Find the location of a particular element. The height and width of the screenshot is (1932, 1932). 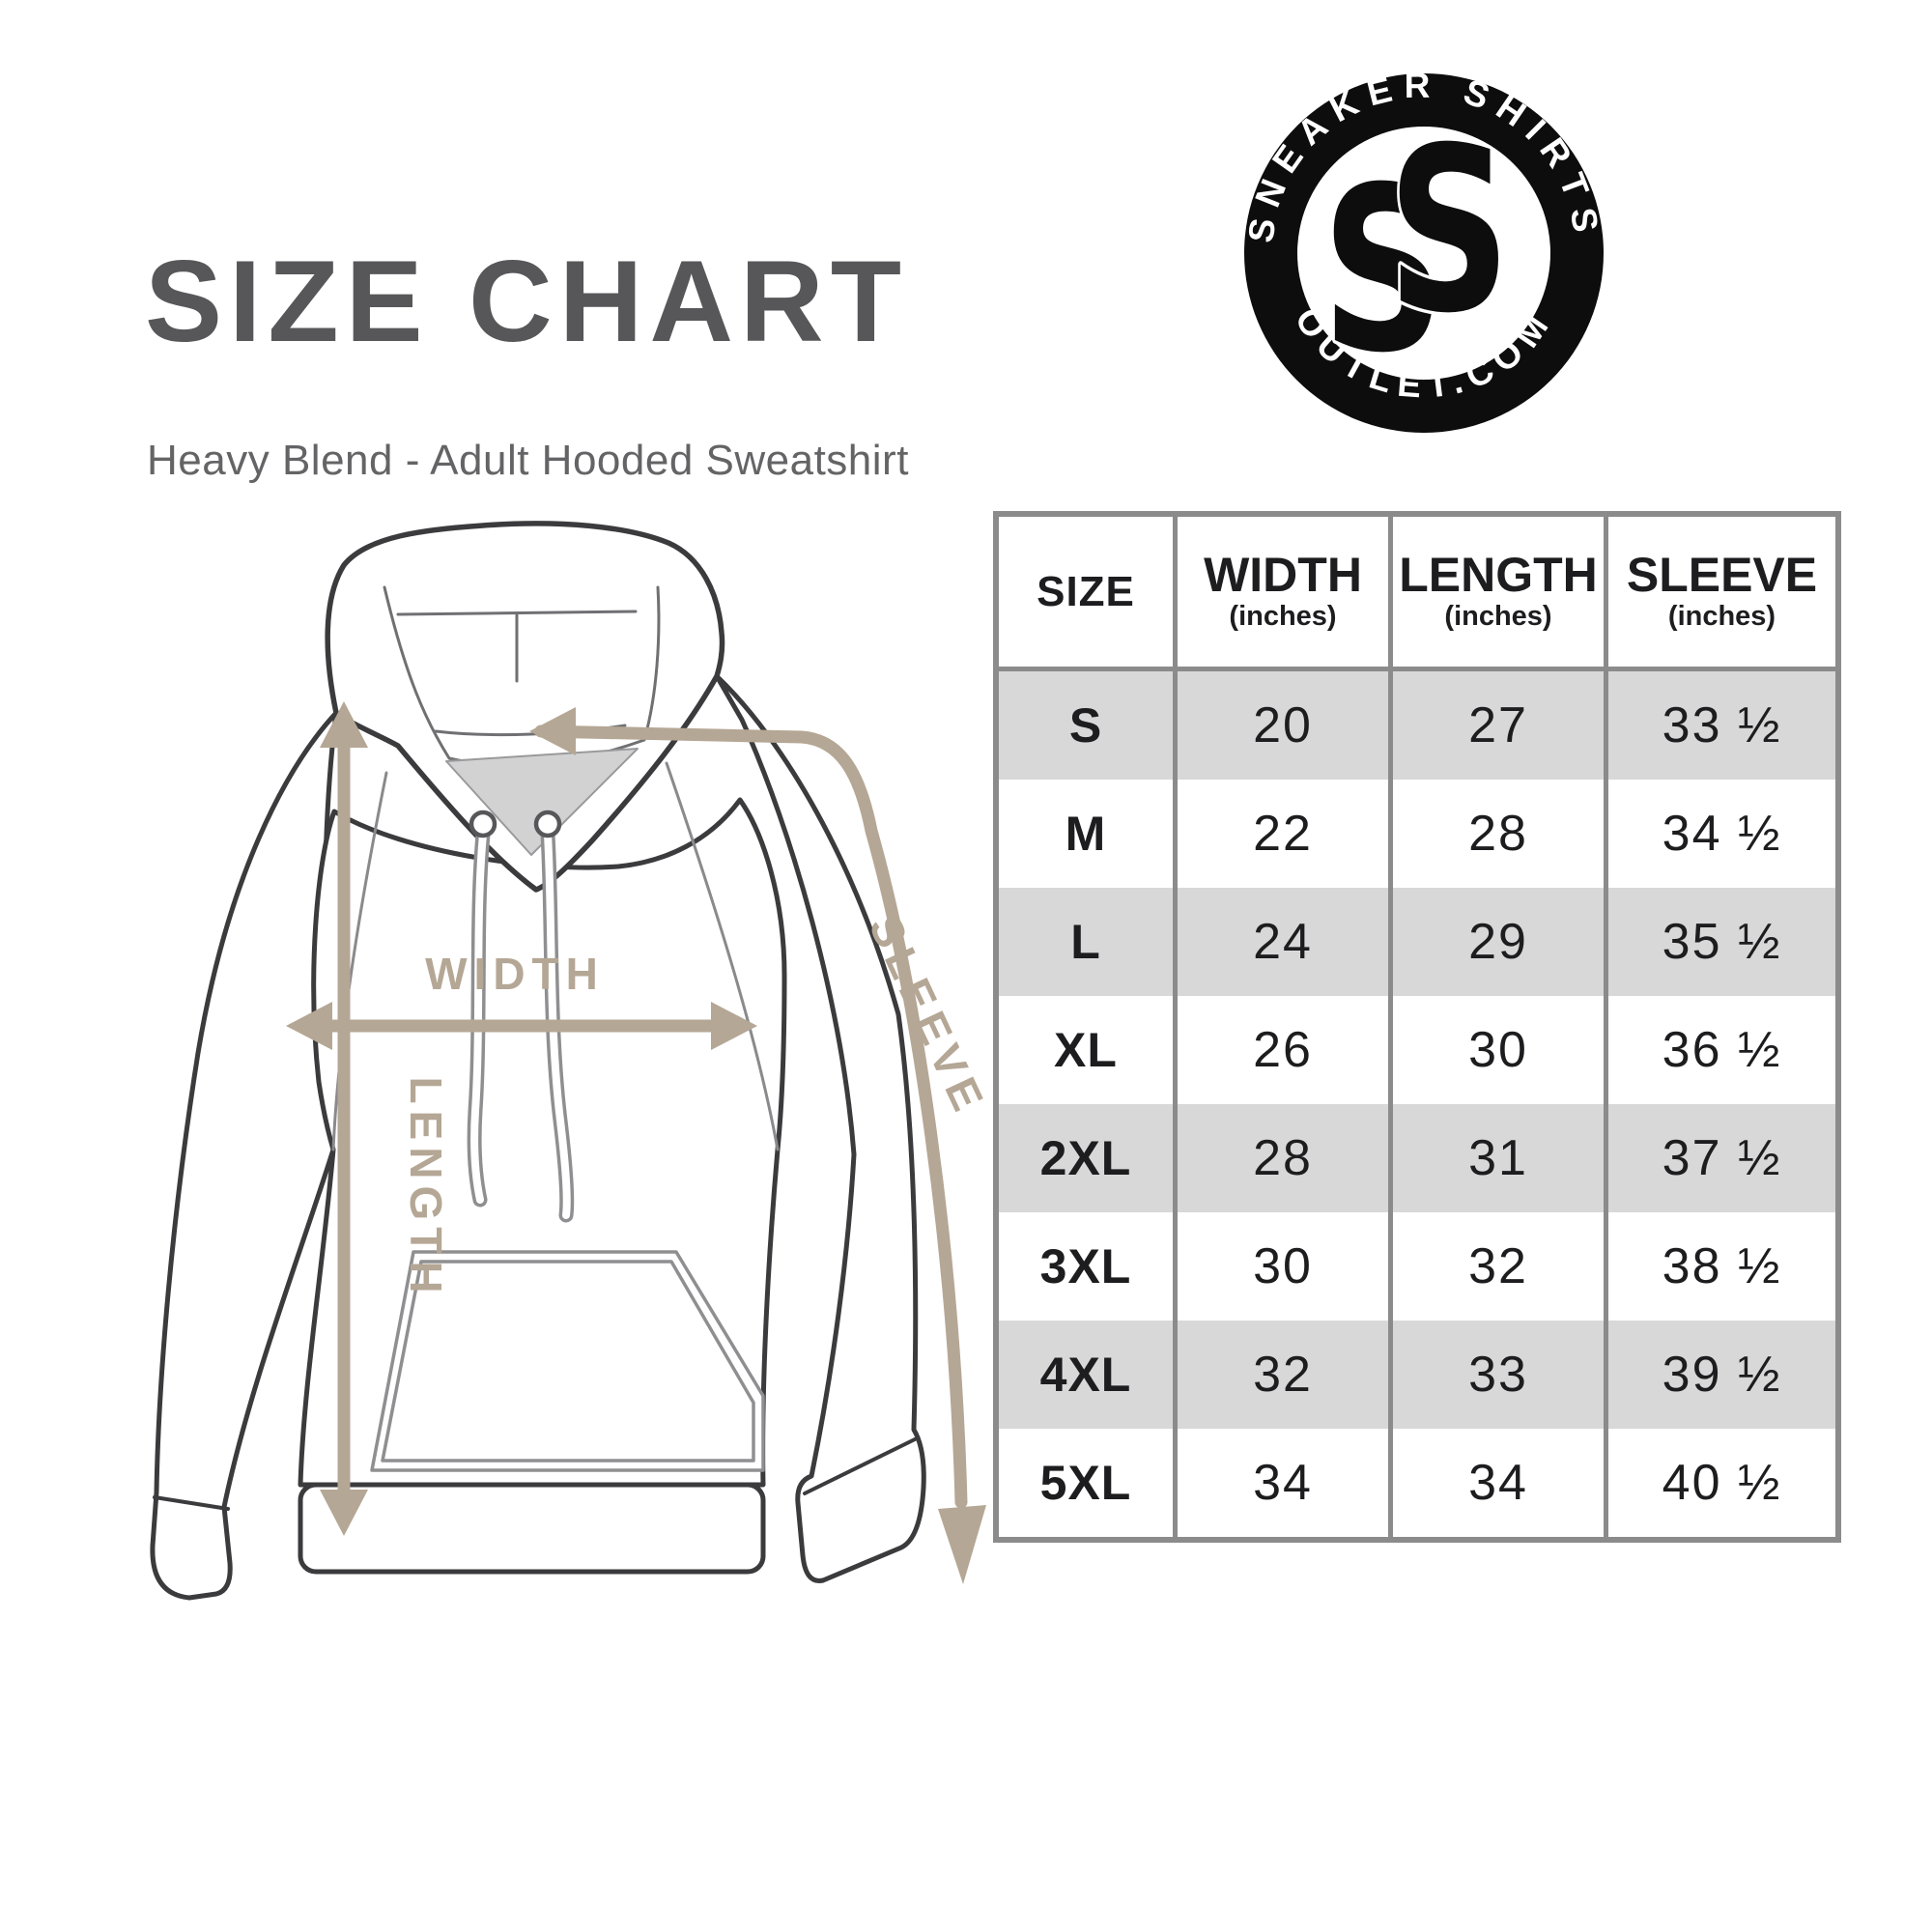

table-cell-sleeve: 36 ½ is located at coordinates (1721, 1050).